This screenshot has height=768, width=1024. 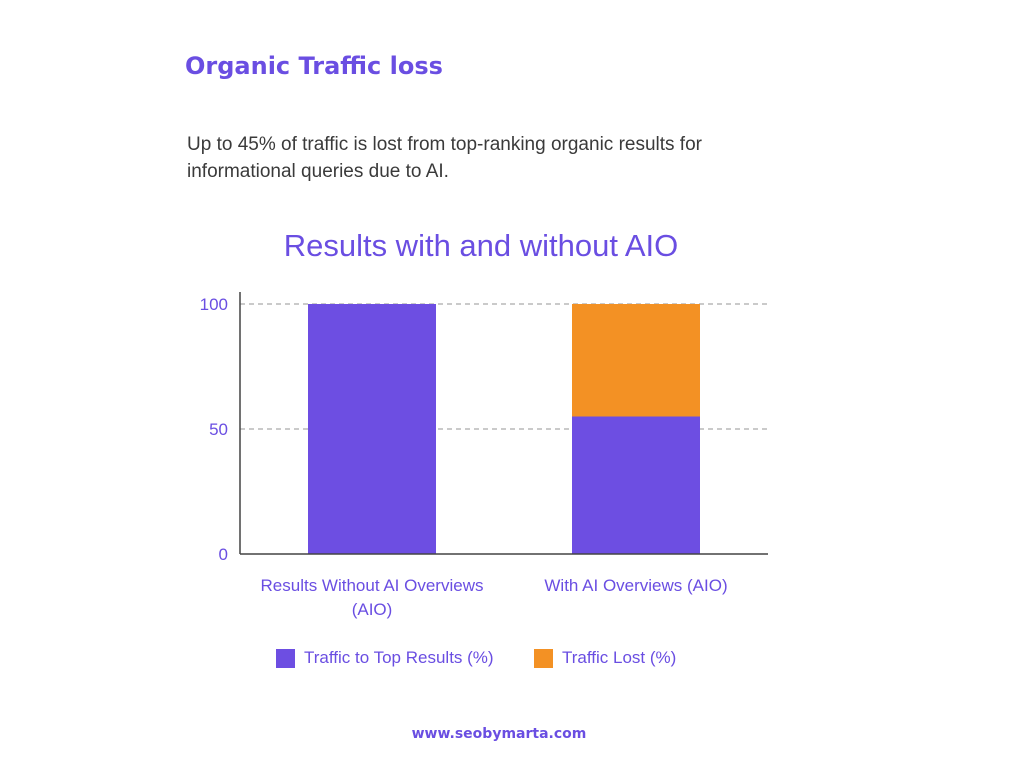 I want to click on chart-title-text: Results with and without AIO, so click(x=481, y=245).